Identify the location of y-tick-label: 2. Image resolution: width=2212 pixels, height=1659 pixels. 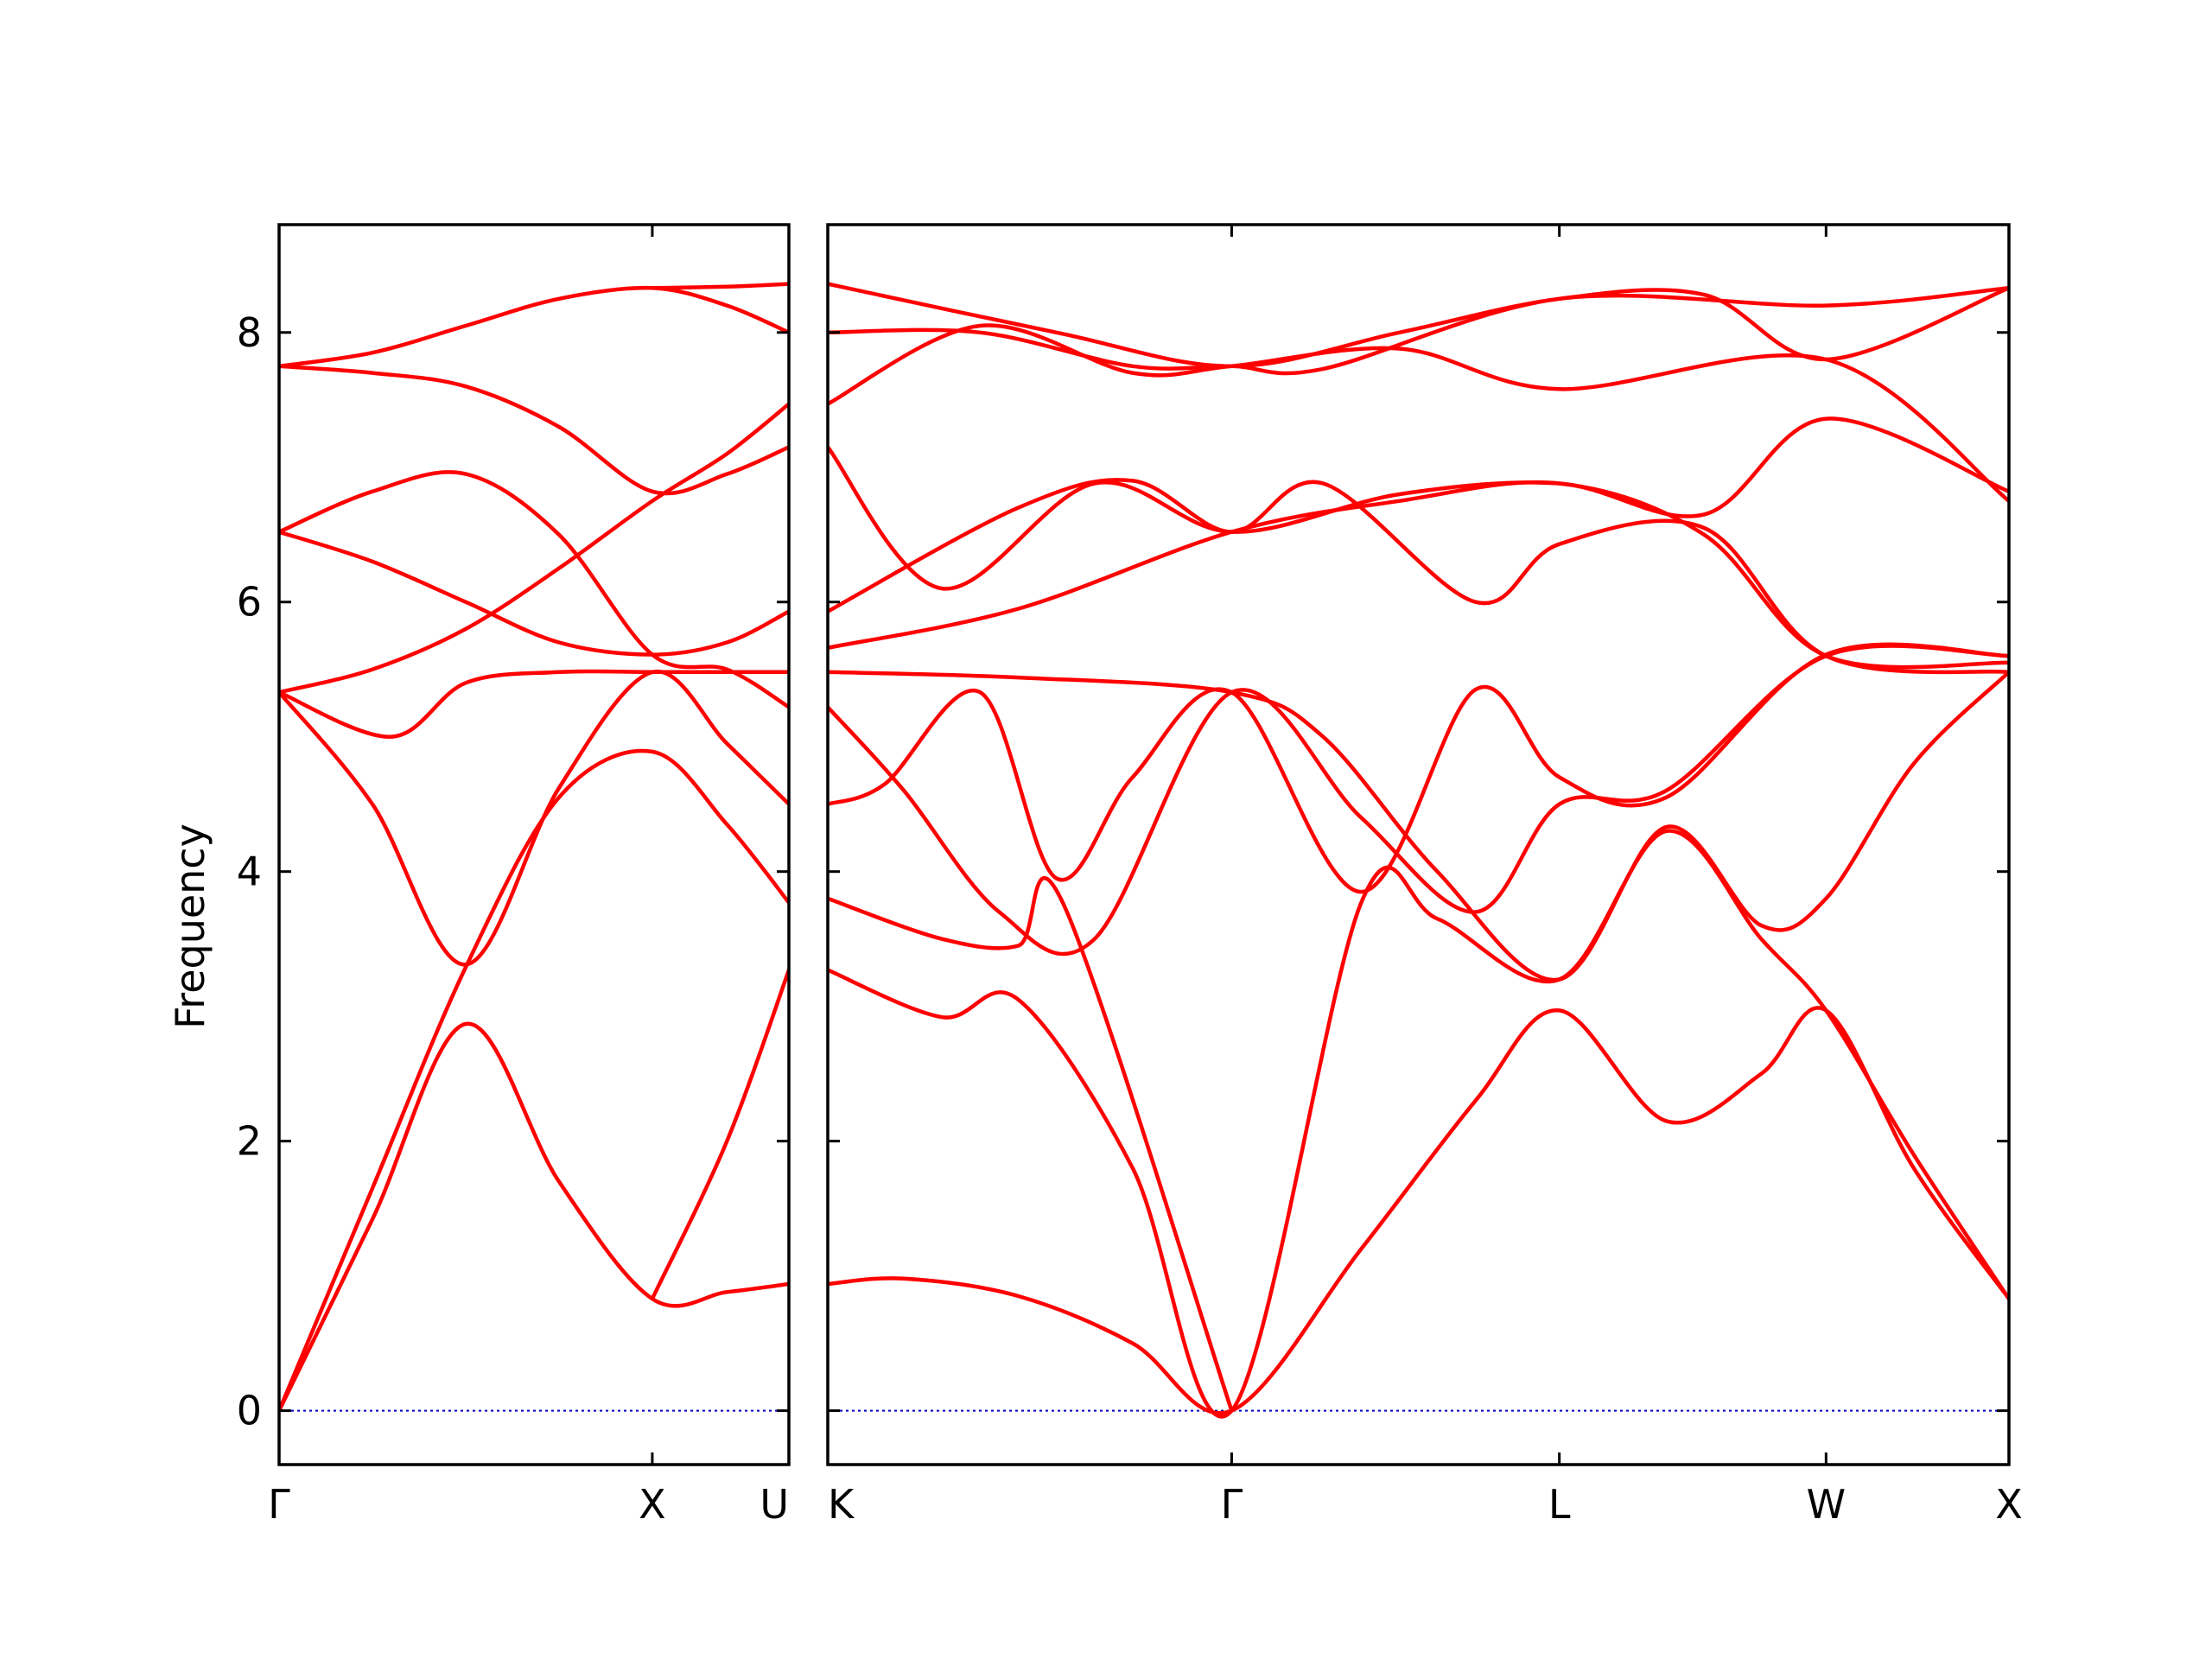
(249, 1141).